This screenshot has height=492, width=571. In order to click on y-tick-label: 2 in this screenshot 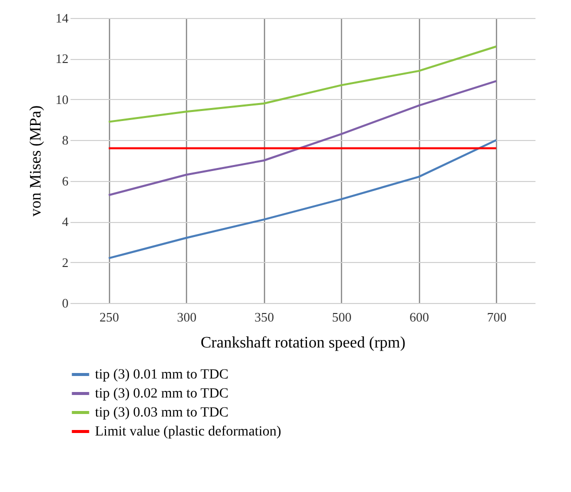, I will do `click(65, 262)`.